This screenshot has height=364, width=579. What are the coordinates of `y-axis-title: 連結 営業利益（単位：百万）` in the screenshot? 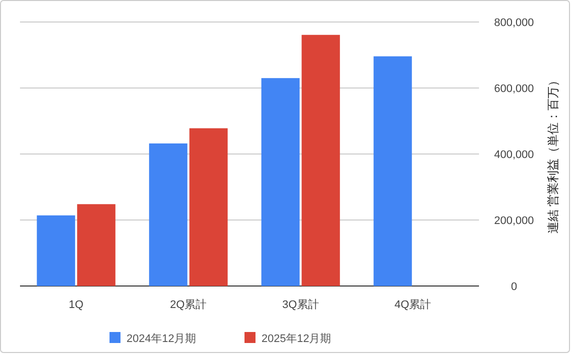 It's located at (553, 154).